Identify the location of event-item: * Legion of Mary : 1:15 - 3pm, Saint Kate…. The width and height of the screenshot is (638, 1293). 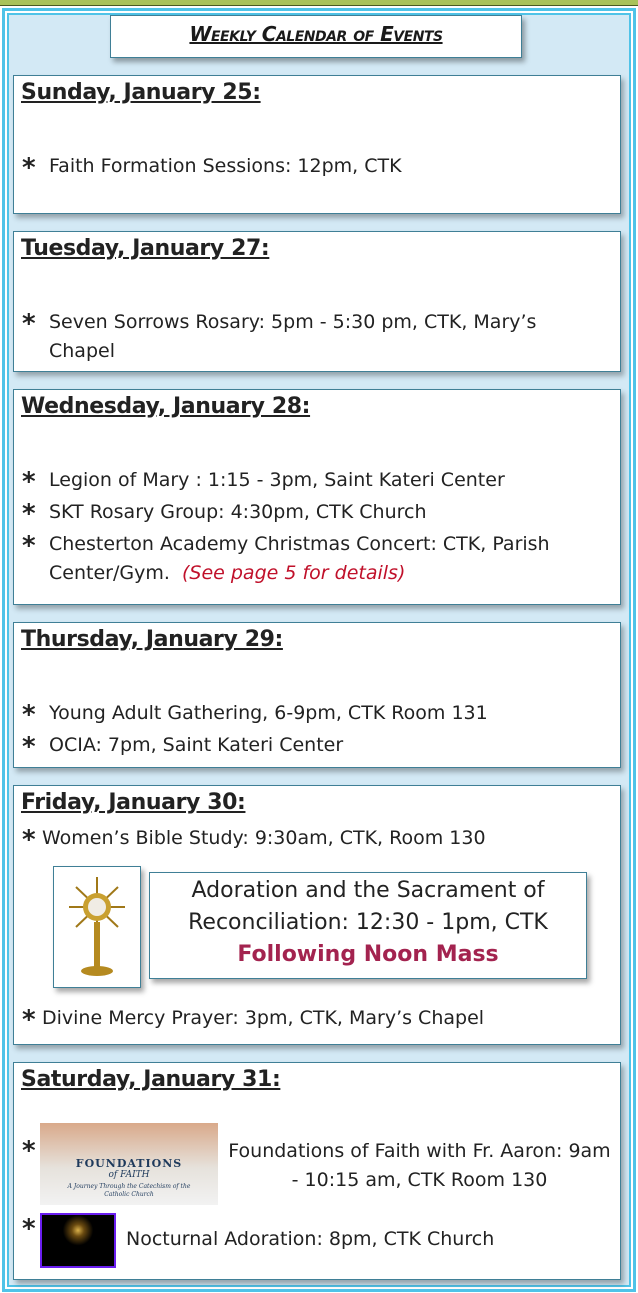
(263, 482).